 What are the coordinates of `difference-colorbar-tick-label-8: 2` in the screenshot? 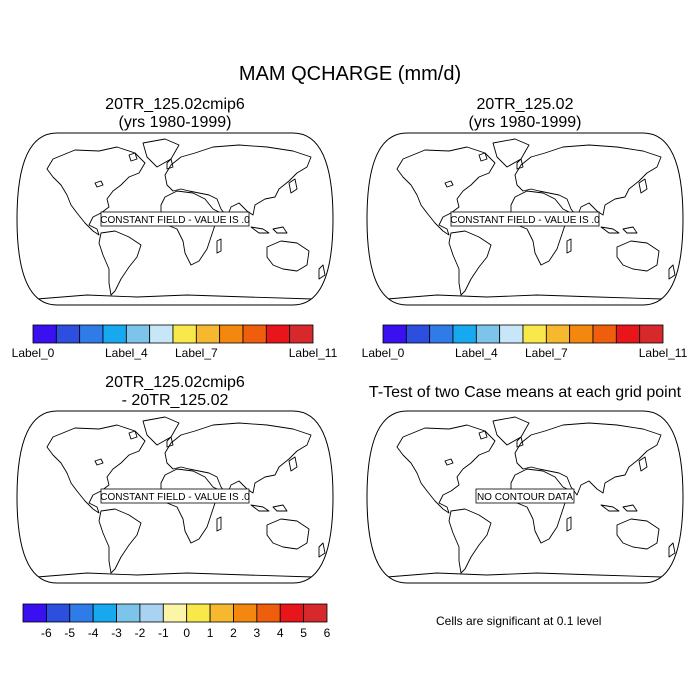 It's located at (233, 633).